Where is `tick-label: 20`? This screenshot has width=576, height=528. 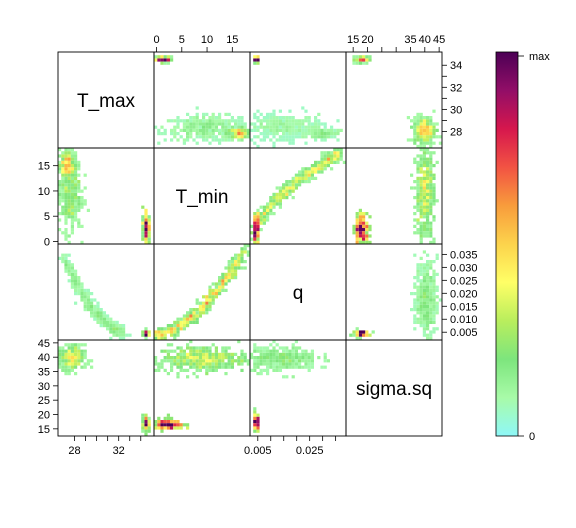 tick-label: 20 is located at coordinates (367, 40).